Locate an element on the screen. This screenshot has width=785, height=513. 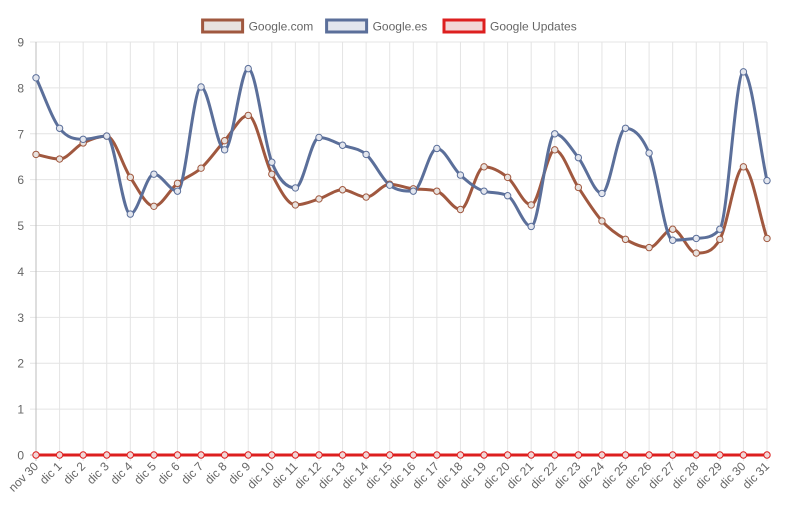
x-tick-label: dic 8 is located at coordinates (216, 473).